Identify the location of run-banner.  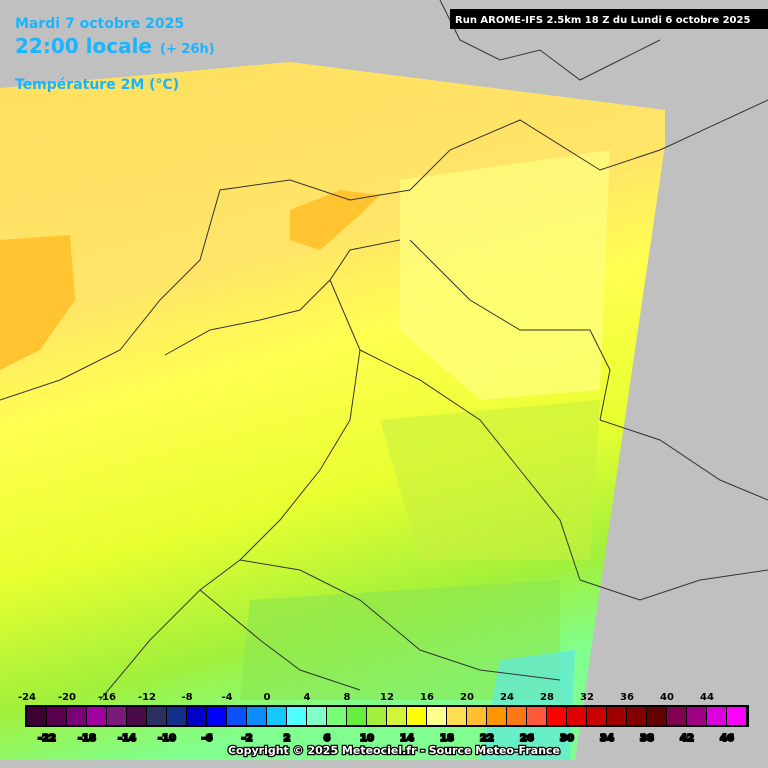
(609, 19).